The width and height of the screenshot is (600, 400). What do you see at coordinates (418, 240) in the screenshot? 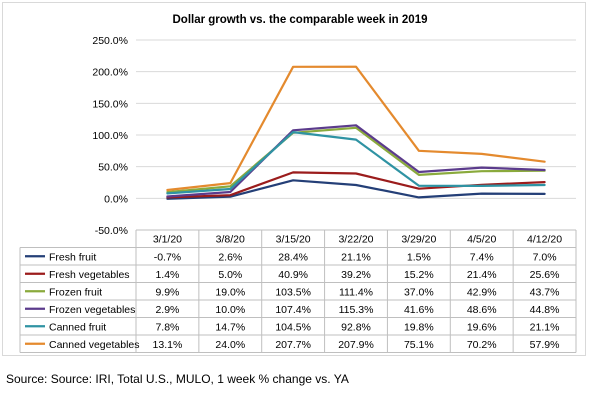
I see `x-category-label: 3/29/20` at bounding box center [418, 240].